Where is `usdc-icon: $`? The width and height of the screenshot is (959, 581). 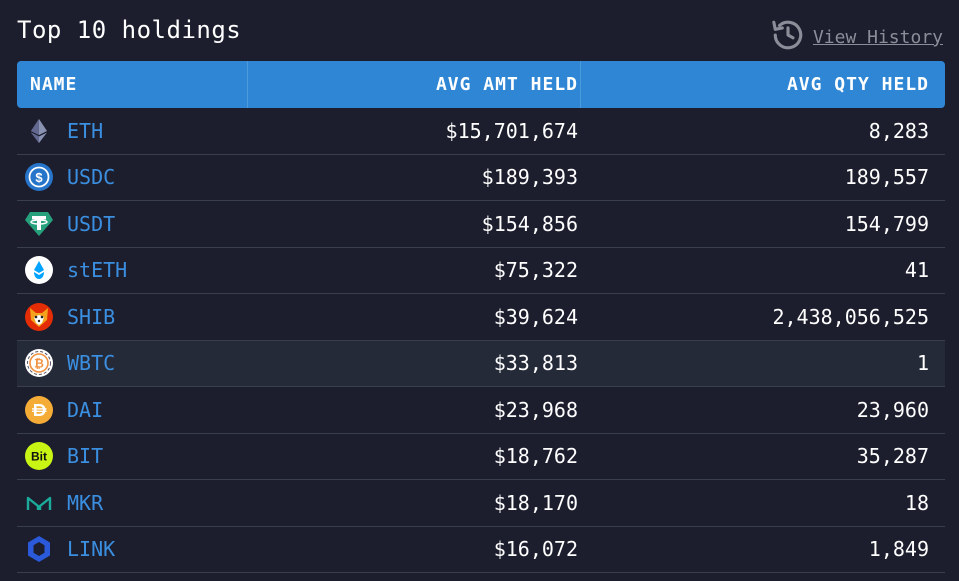 usdc-icon: $ is located at coordinates (39, 177).